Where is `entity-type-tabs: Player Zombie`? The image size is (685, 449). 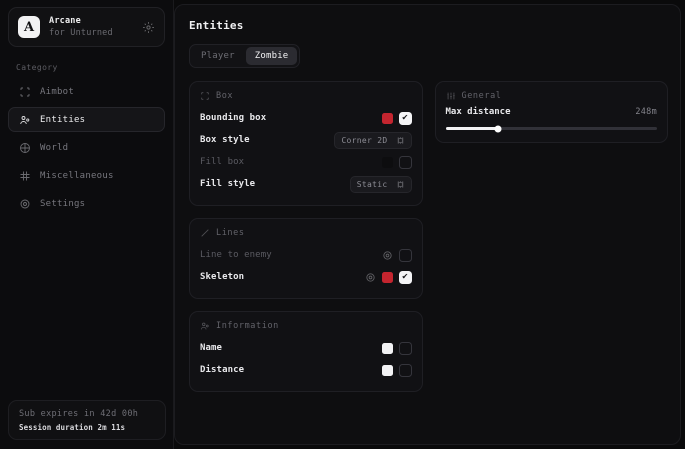 entity-type-tabs: Player Zombie is located at coordinates (245, 56).